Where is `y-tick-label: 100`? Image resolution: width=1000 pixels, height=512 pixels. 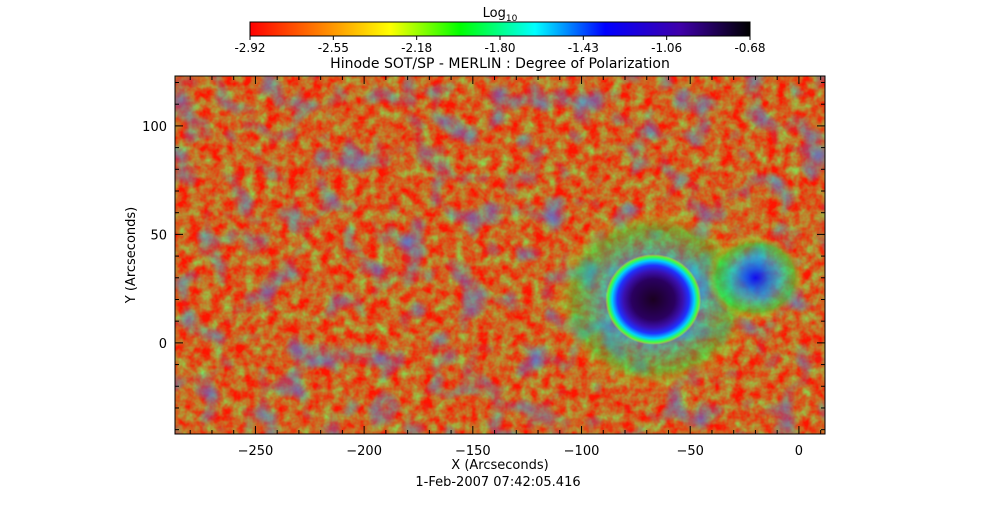 y-tick-label: 100 is located at coordinates (154, 127).